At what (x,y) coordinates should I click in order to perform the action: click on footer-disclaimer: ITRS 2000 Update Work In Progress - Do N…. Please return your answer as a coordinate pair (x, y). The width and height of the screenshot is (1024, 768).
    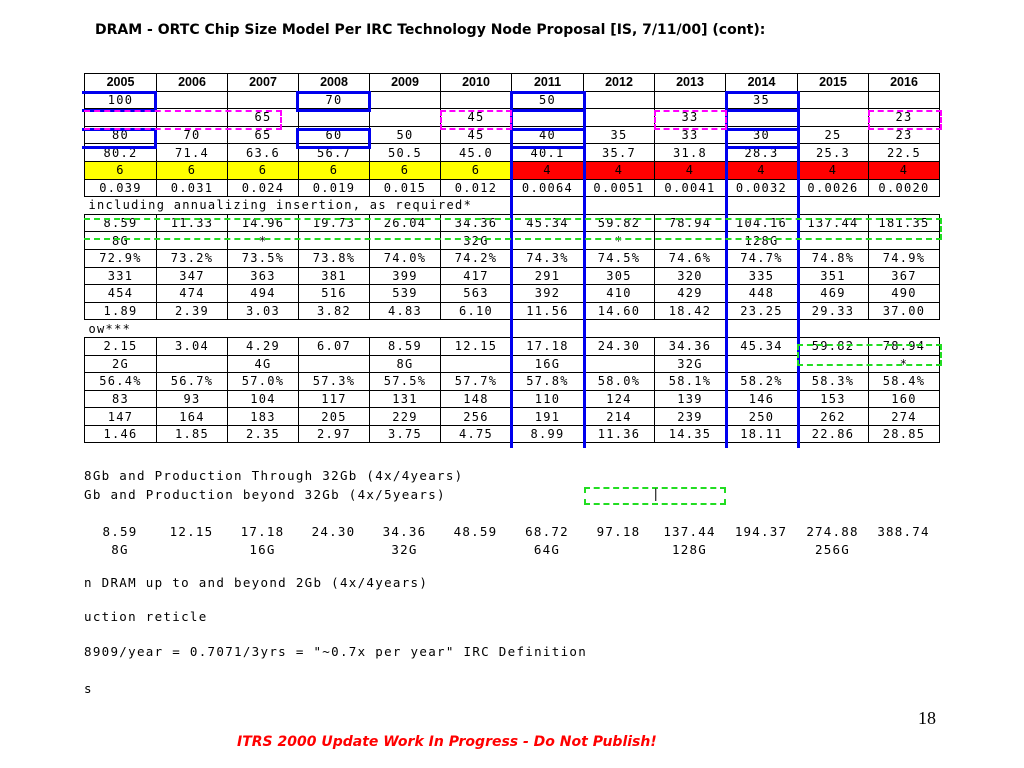
    Looking at the image, I should click on (447, 742).